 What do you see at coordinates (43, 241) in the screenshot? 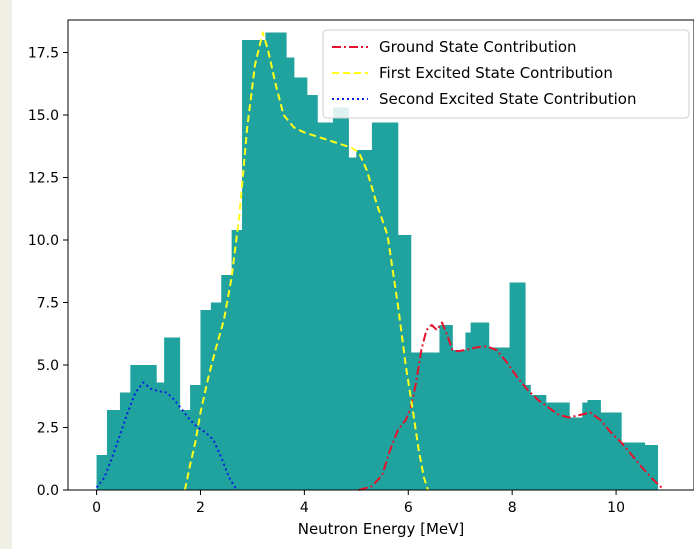
I see `y-tick-label-4: 10.0` at bounding box center [43, 241].